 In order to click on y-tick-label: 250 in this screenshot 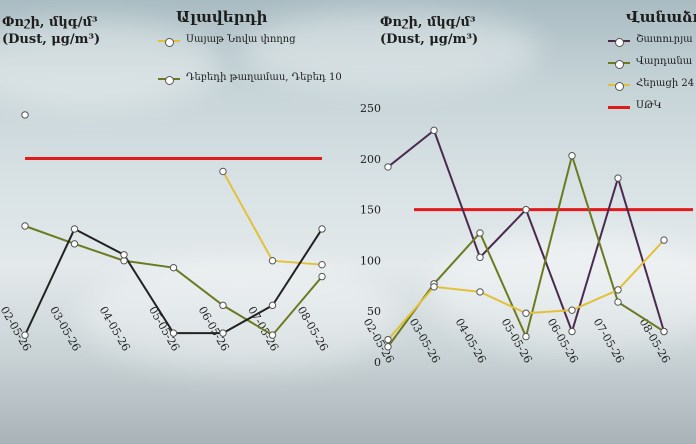, I will do `click(370, 108)`.